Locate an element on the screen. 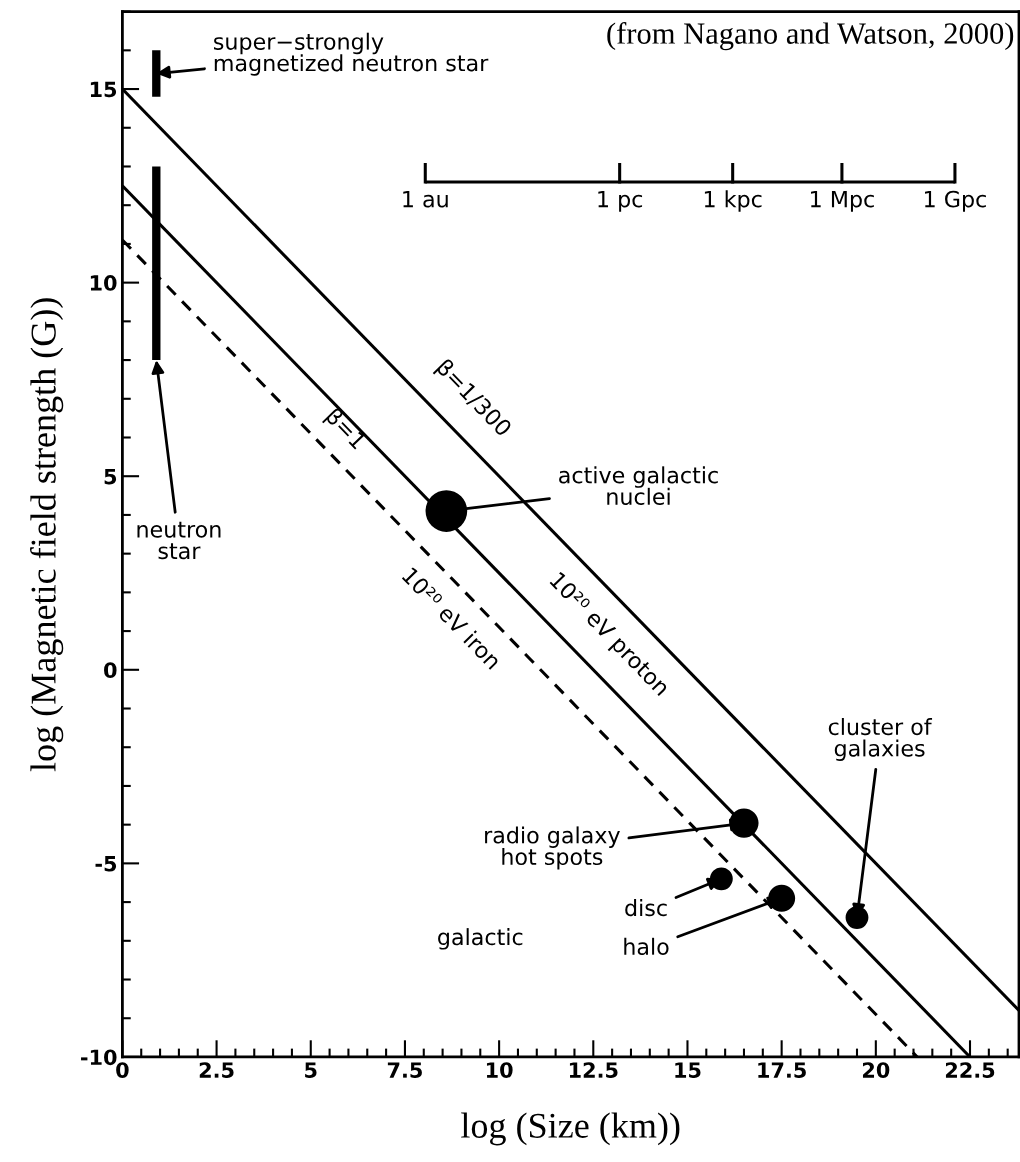 This screenshot has width=1020, height=1162. x-tick-label: 10 is located at coordinates (499, 1070).